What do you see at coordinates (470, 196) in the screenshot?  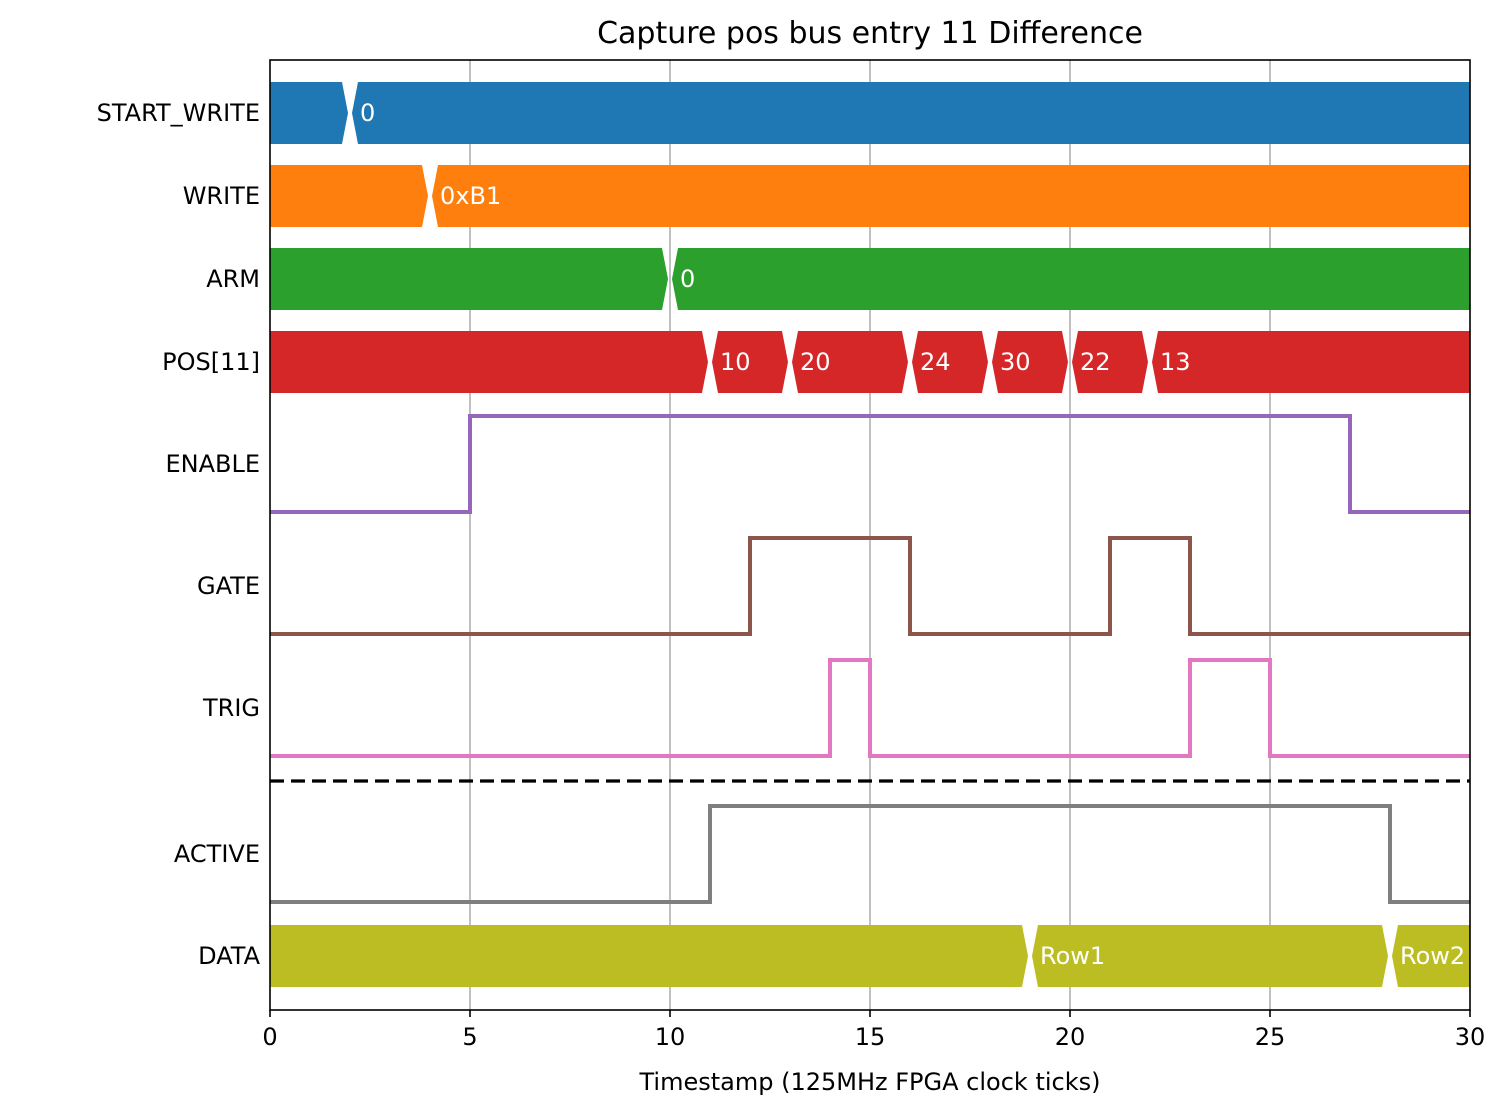 I see `bus-value-1-1: 0xB1` at bounding box center [470, 196].